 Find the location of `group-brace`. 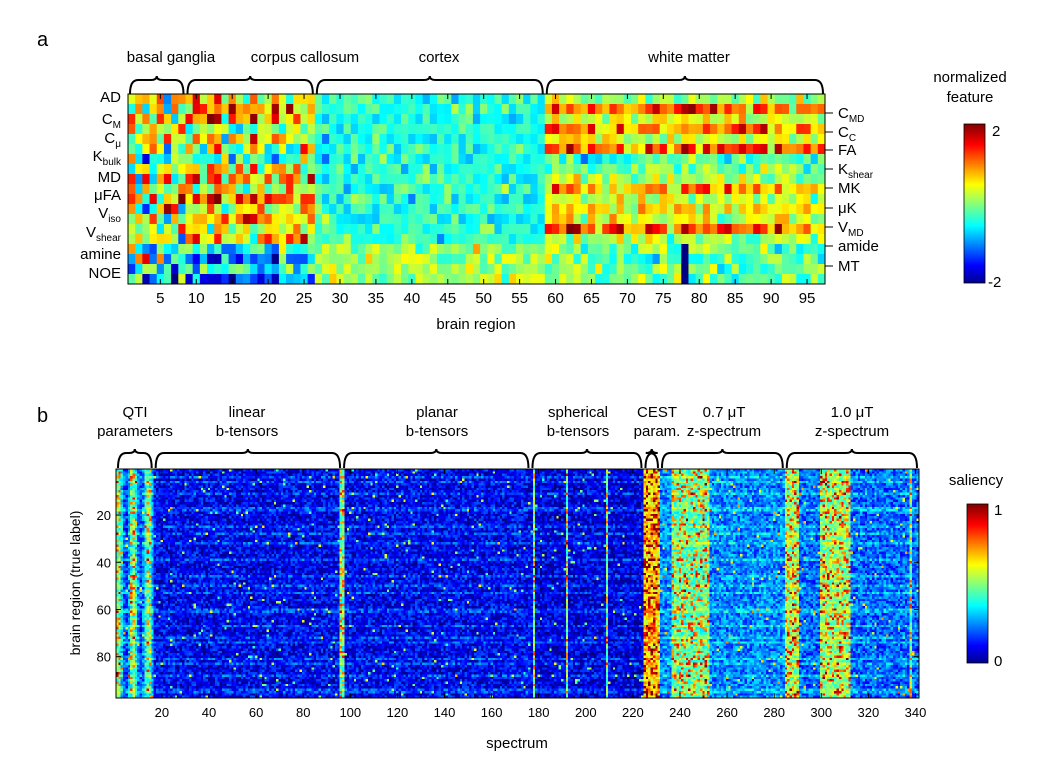

group-brace is located at coordinates (722, 458).